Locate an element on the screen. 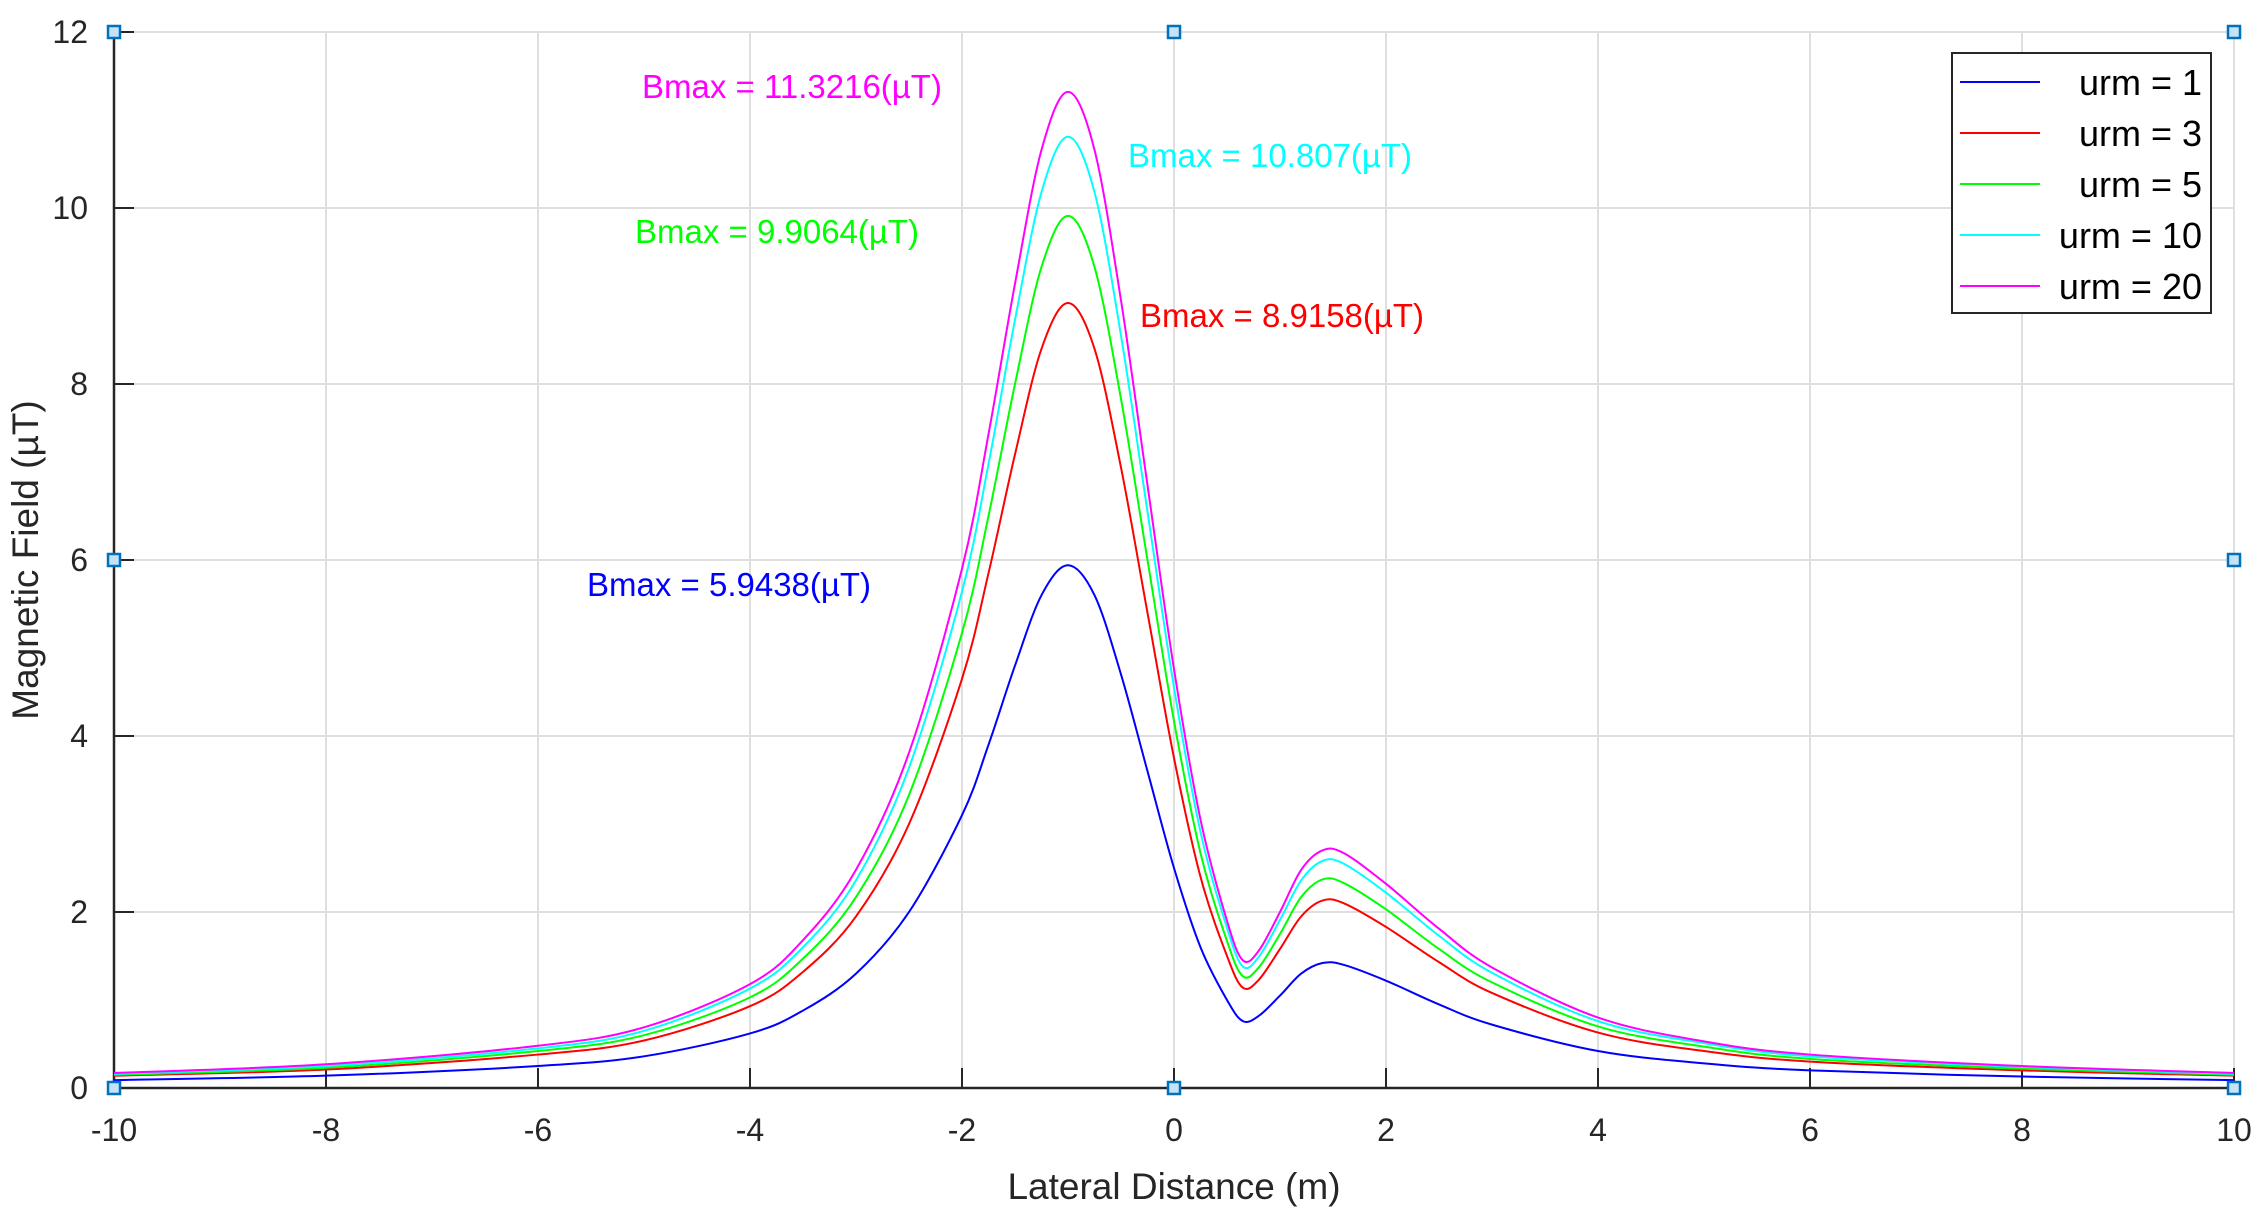  x-axis-label: Lateral Distance (m) is located at coordinates (1173, 1186).